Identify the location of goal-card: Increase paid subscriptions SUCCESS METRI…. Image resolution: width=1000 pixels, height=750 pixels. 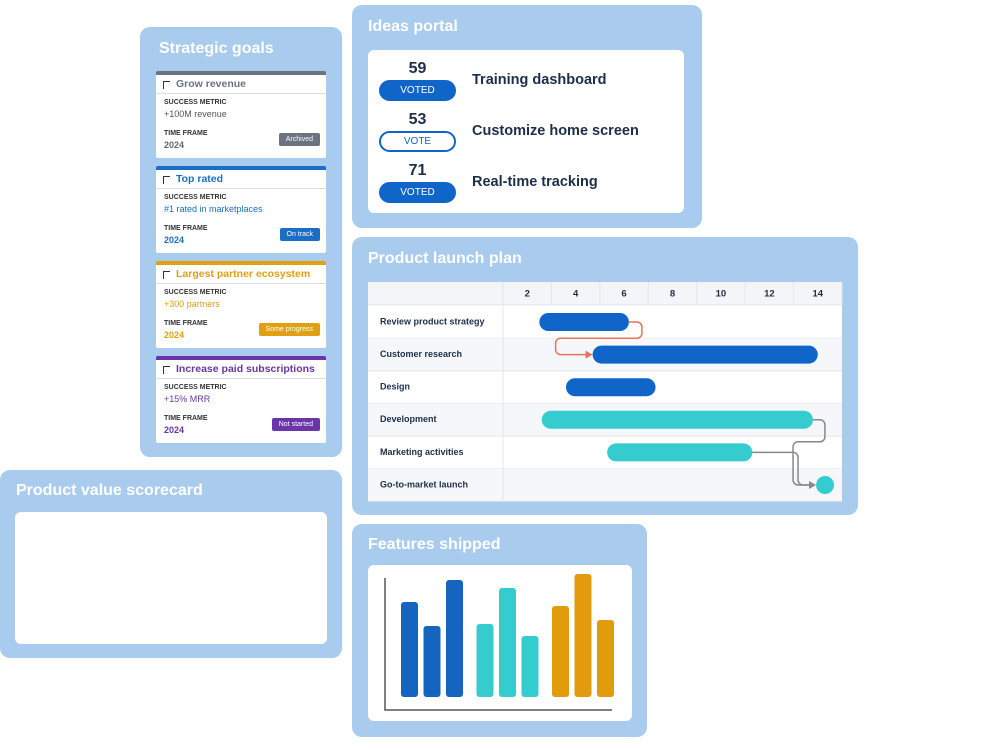
(241, 399).